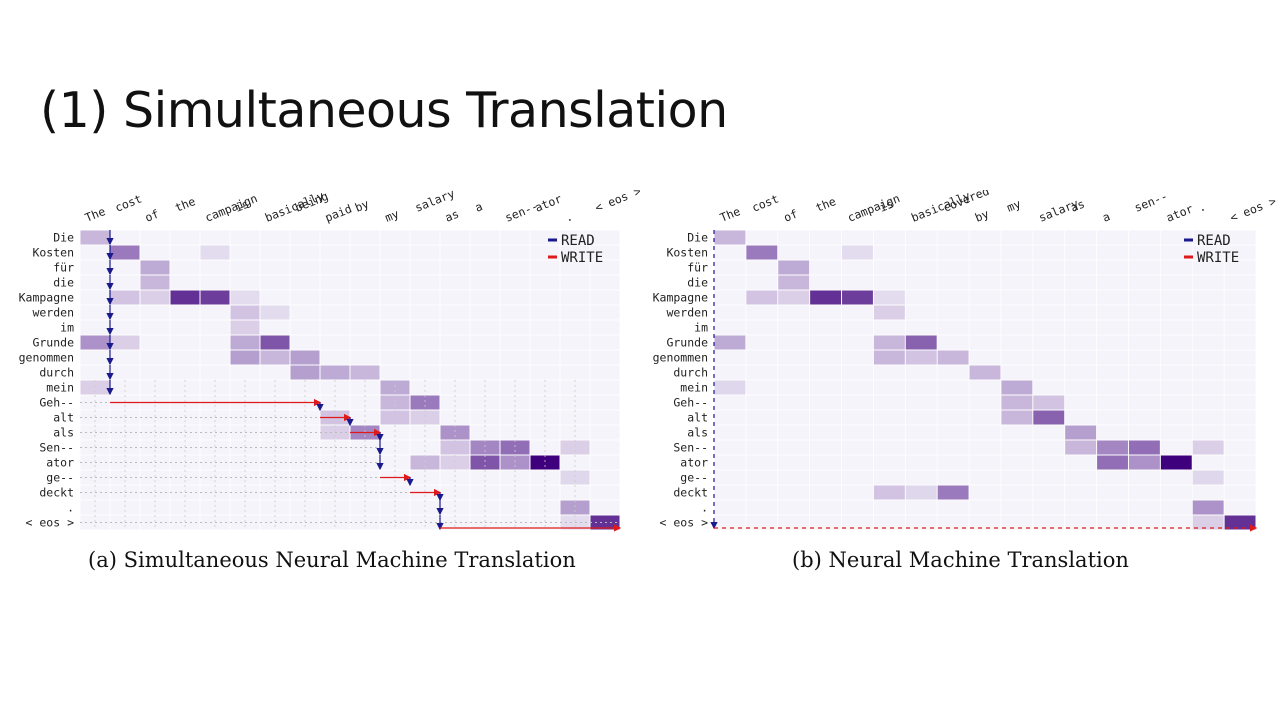 The width and height of the screenshot is (1280, 720). I want to click on legend-read-label: READ, so click(578, 241).